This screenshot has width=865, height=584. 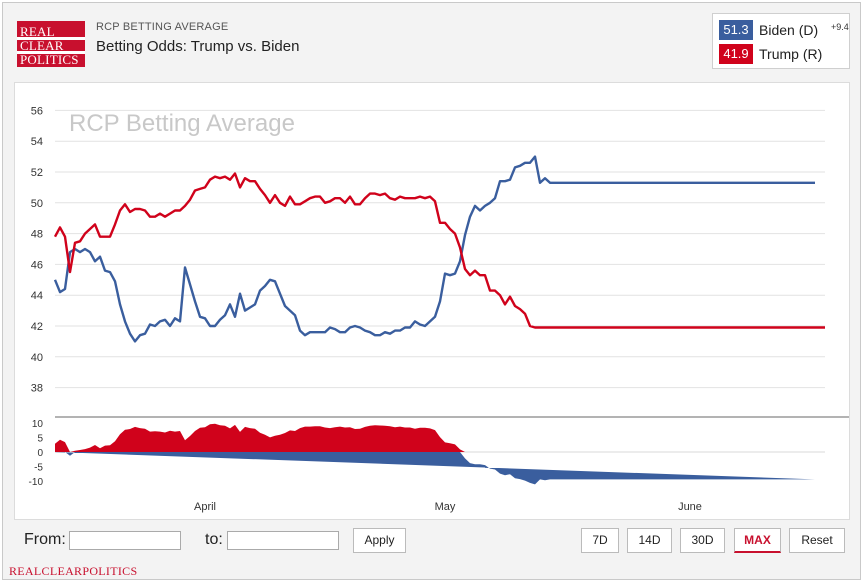 What do you see at coordinates (435, 437) in the screenshot?
I see `spread-area-trump-lead` at bounding box center [435, 437].